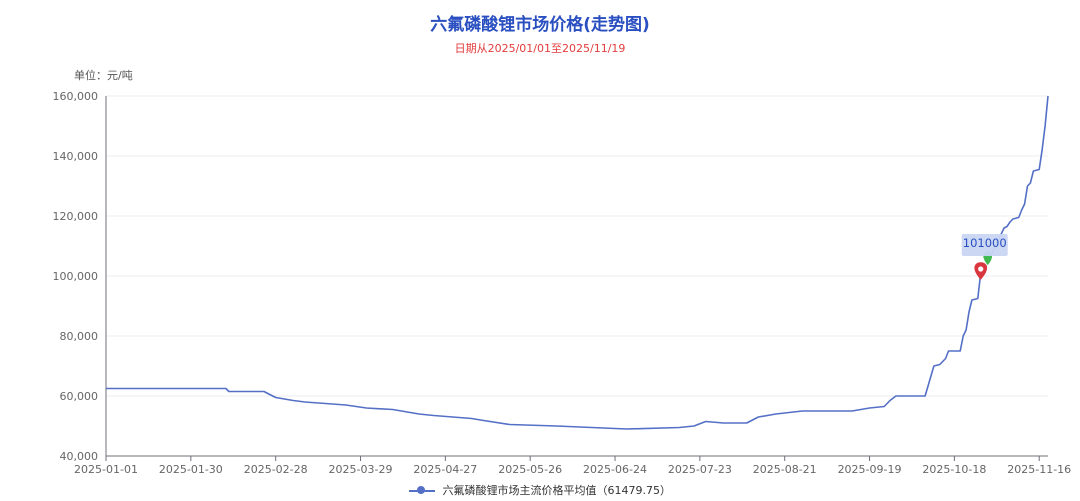 The width and height of the screenshot is (1080, 501). Describe the element at coordinates (1039, 469) in the screenshot. I see `x-tick-label: 2025-11-16` at that location.